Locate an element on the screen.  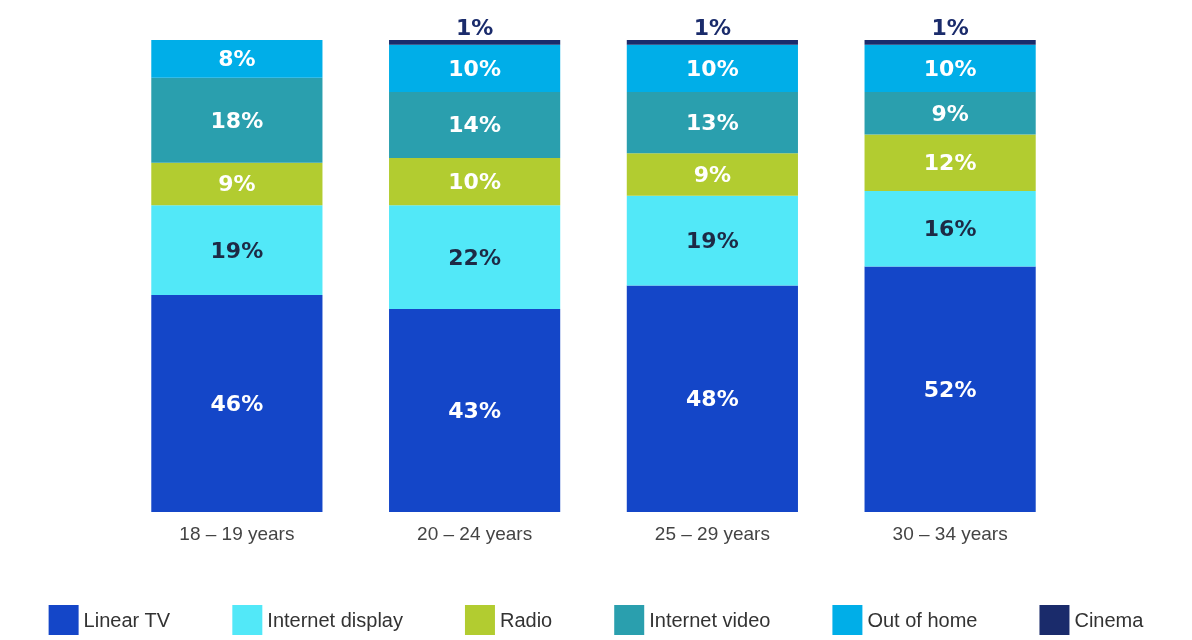
data-label: 13% is located at coordinates (712, 123).